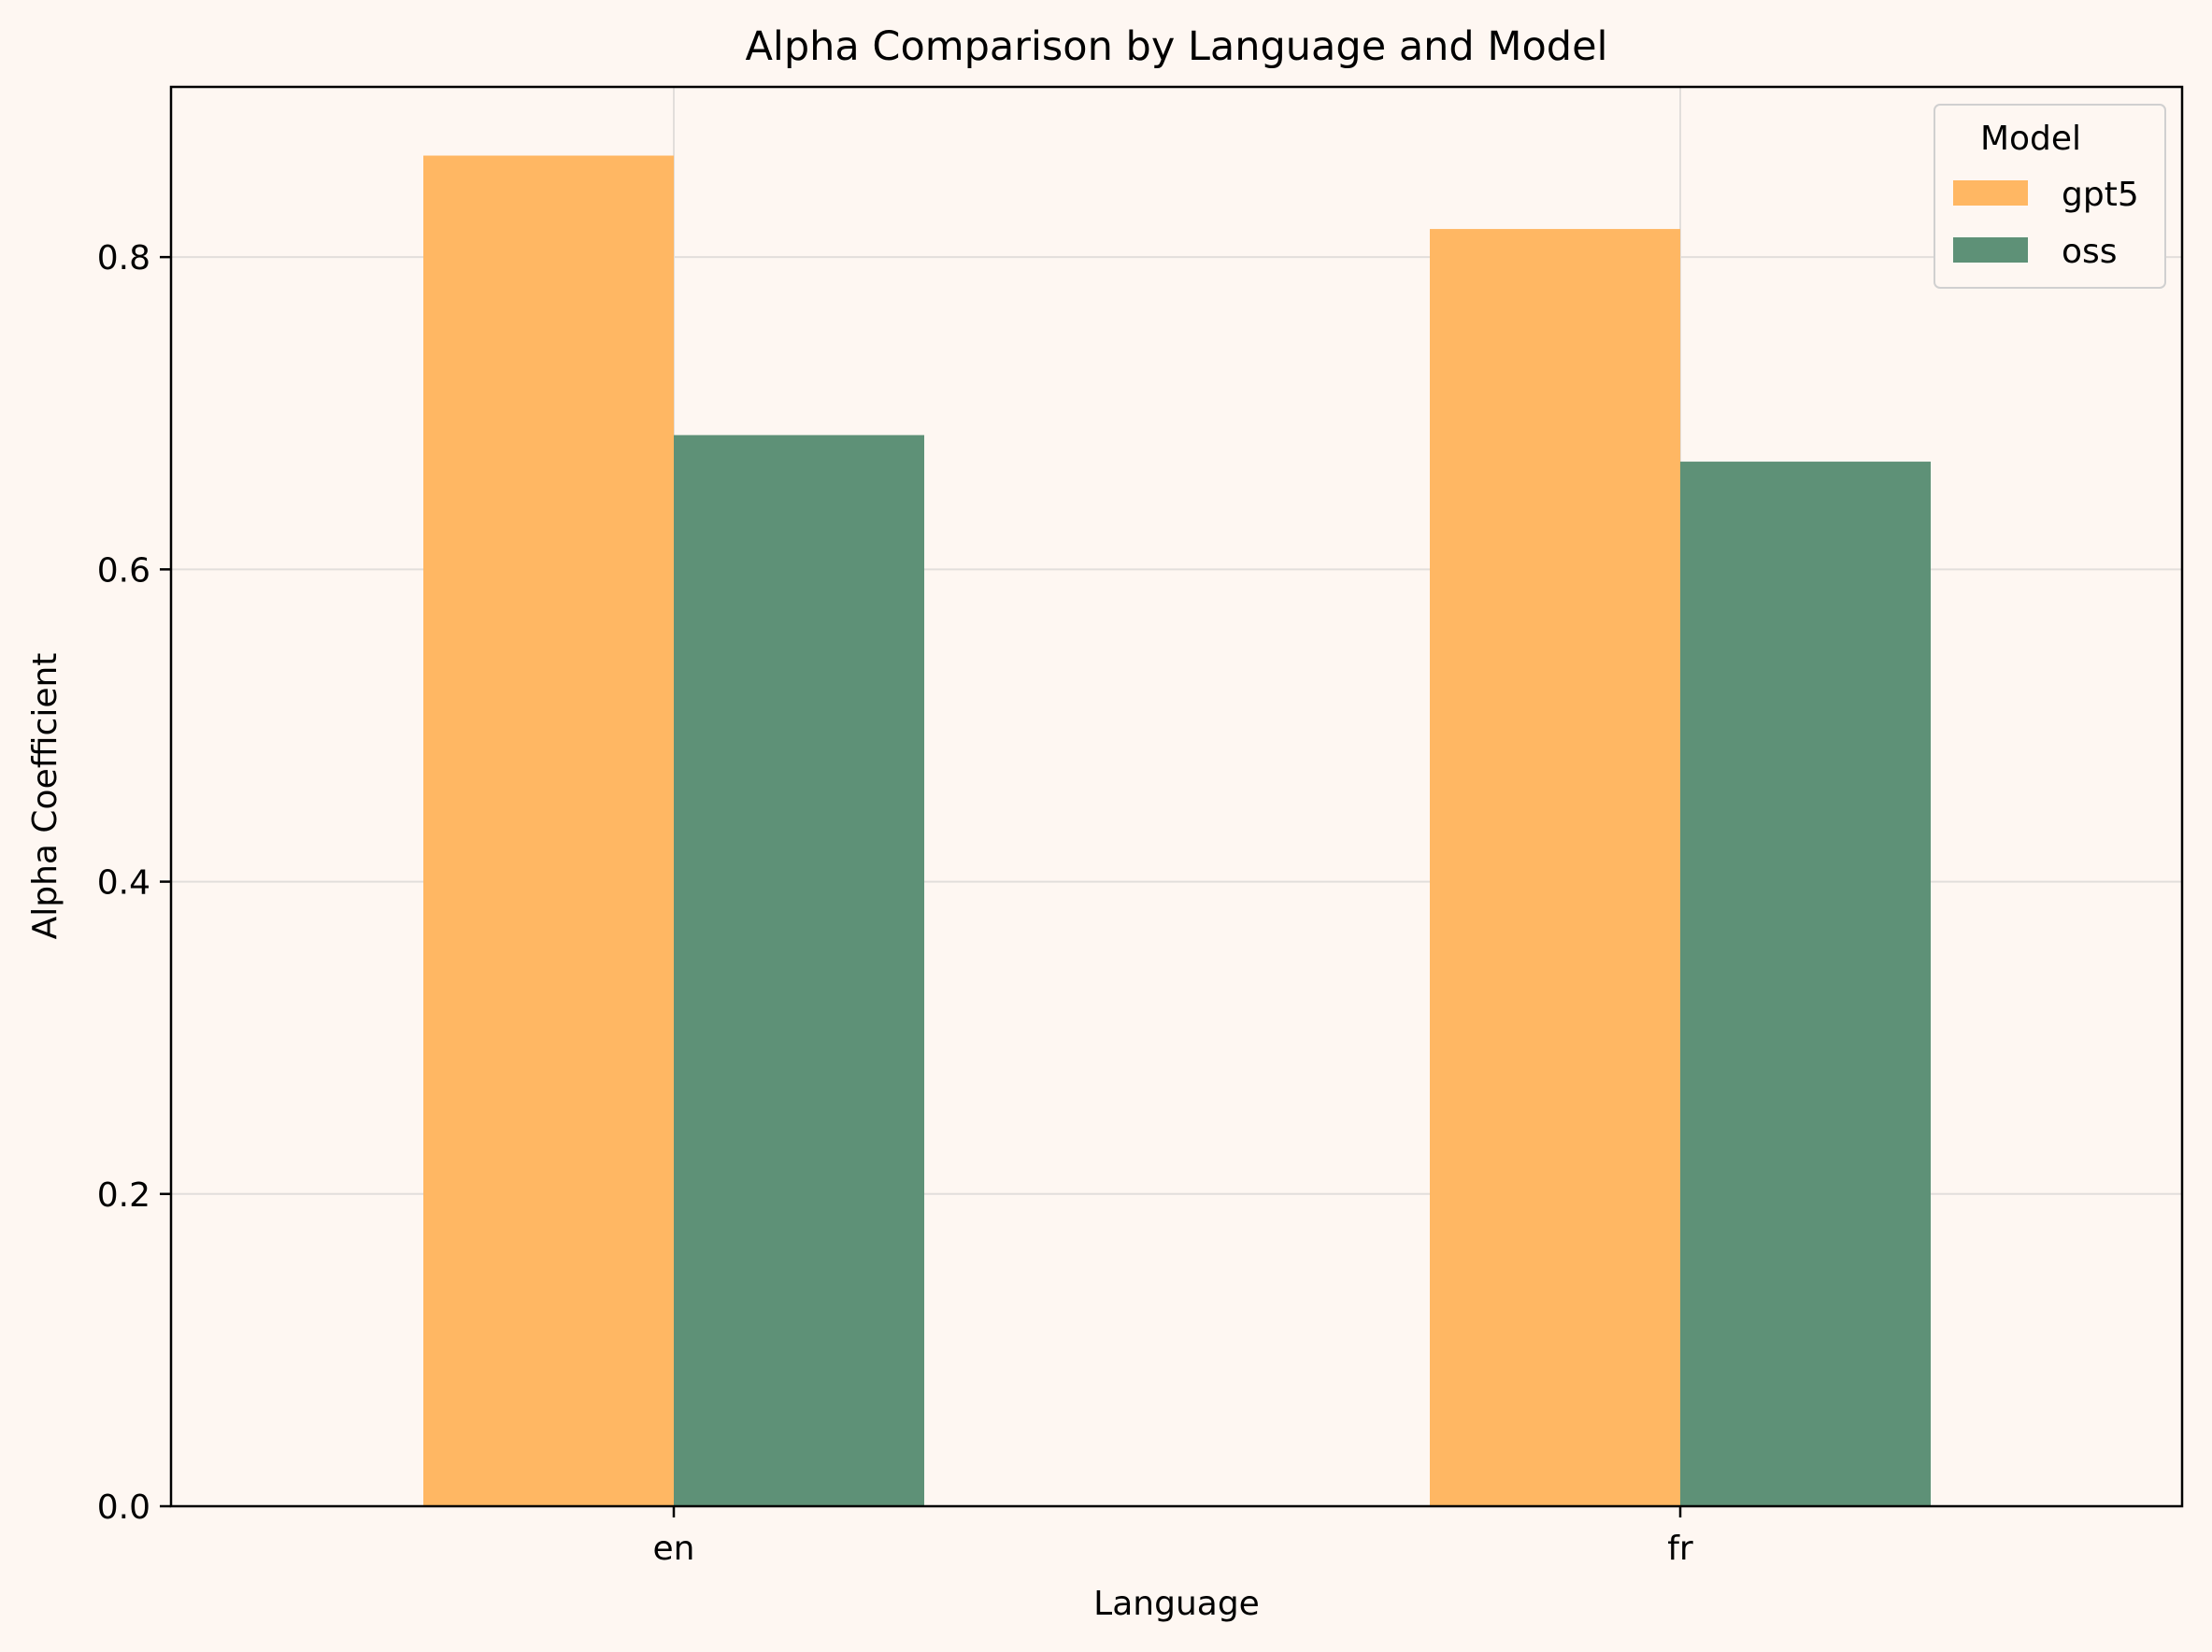 The width and height of the screenshot is (2212, 1652). Describe the element at coordinates (799, 970) in the screenshot. I see `bar-oss-en` at that location.